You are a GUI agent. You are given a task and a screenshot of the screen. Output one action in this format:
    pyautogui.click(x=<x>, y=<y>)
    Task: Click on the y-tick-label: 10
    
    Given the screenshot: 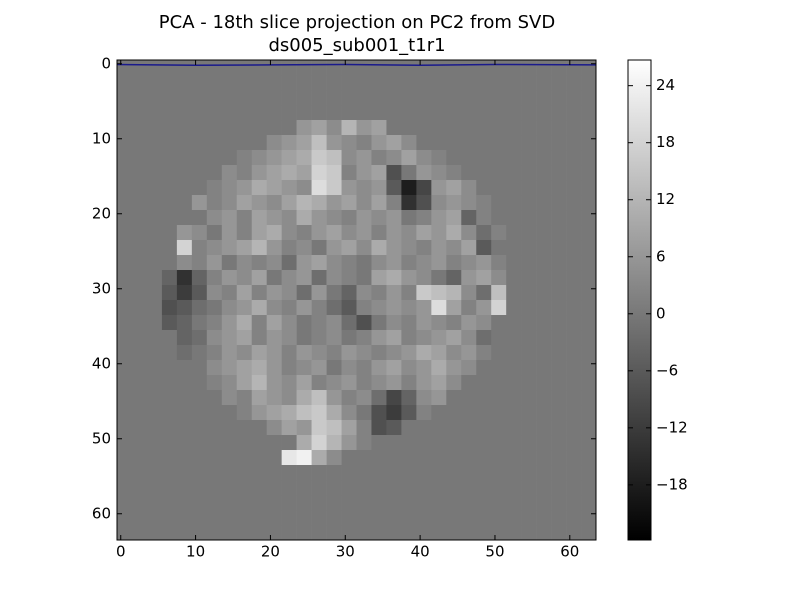 What is the action you would take?
    pyautogui.click(x=101, y=138)
    